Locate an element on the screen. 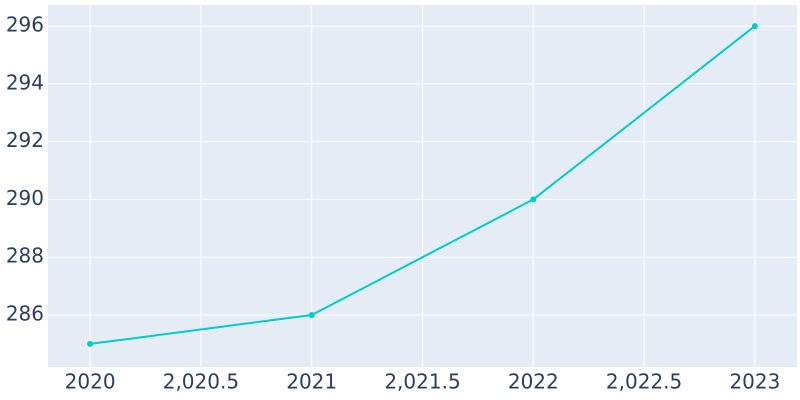 Image resolution: width=800 pixels, height=400 pixels. y-tick-label: 292 is located at coordinates (25, 140).